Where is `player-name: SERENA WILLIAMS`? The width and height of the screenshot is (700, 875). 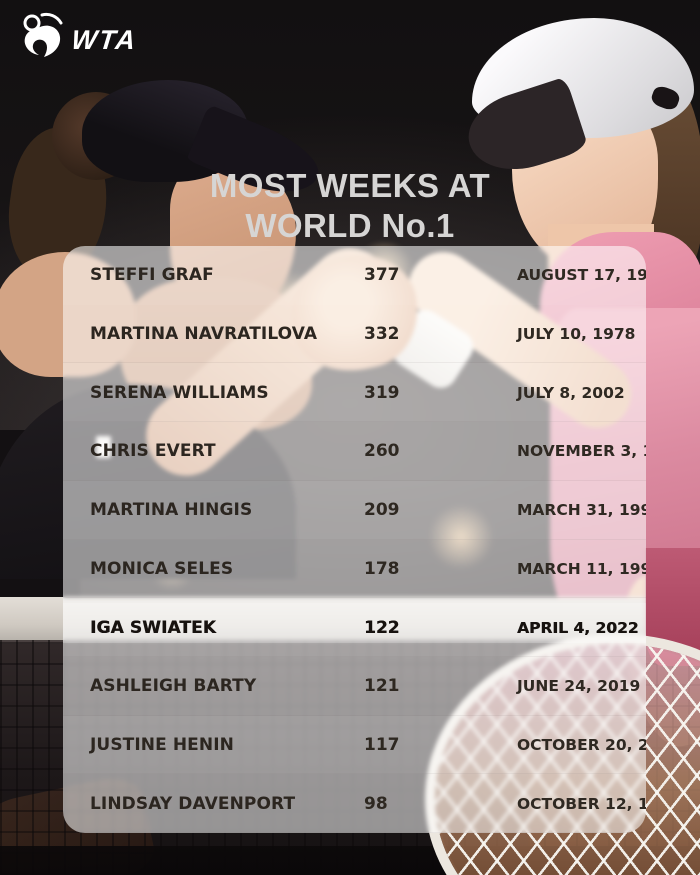
player-name: SERENA WILLIAMS is located at coordinates (179, 392).